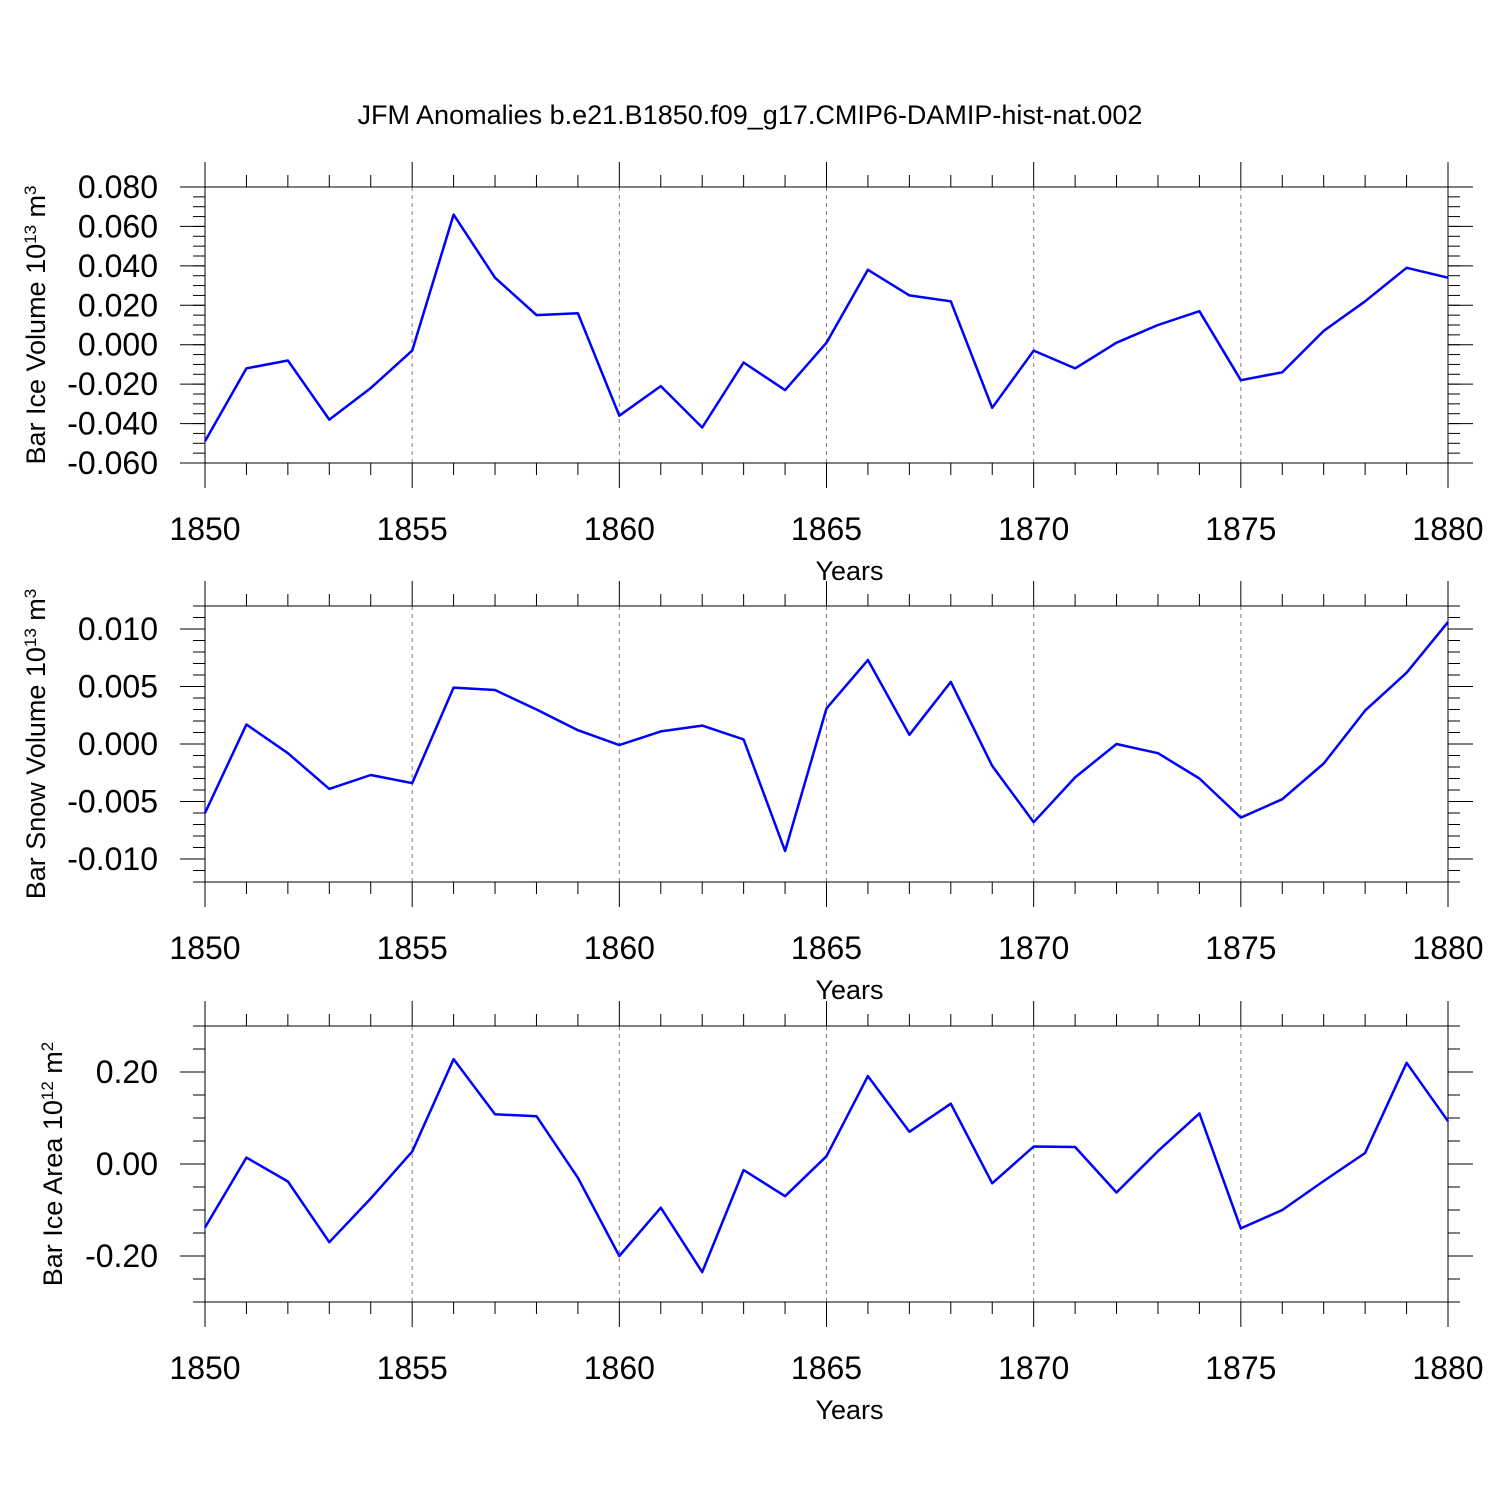  Describe the element at coordinates (118, 187) in the screenshot. I see `y-tick-label: 0.080` at that location.